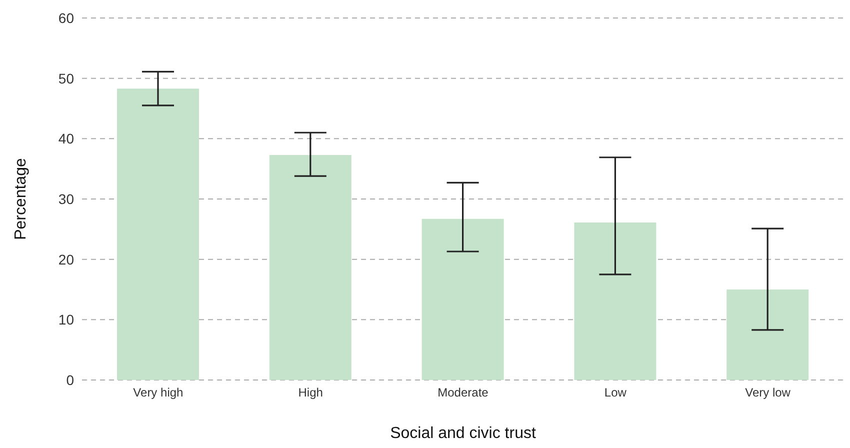 The height and width of the screenshot is (448, 850). Describe the element at coordinates (158, 393) in the screenshot. I see `x-tick-label: Very high` at that location.